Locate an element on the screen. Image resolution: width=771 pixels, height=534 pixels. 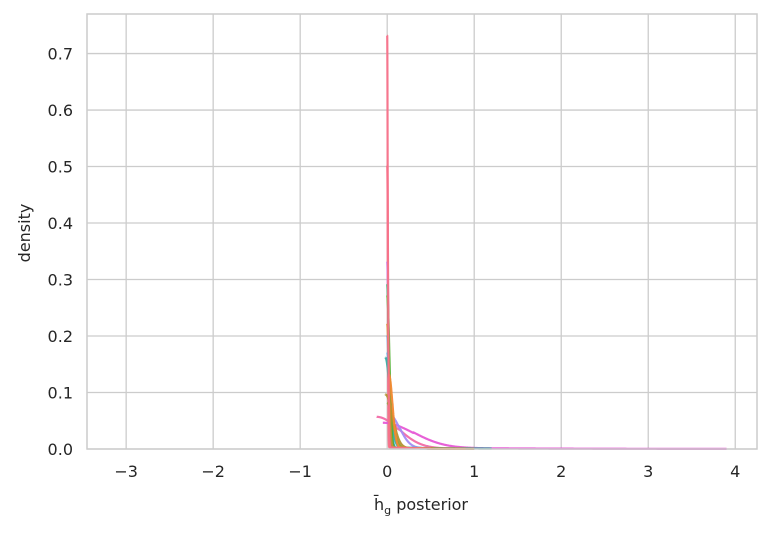
x-tick-label: 2 is located at coordinates (561, 471).